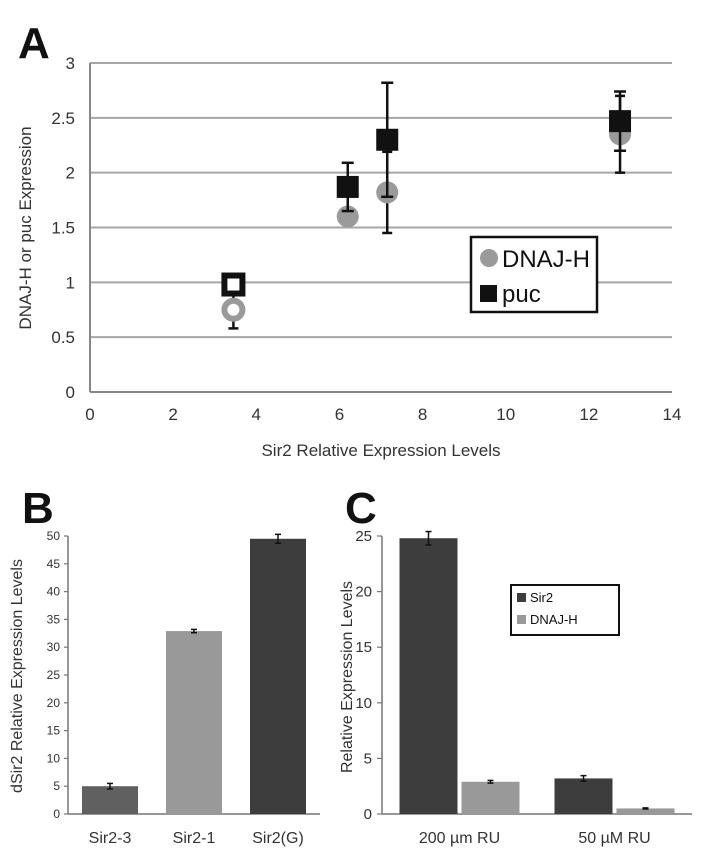 The image size is (720, 867). What do you see at coordinates (25, 227) in the screenshot?
I see `a-y-axis-label: DNAJ-H or puc Expression` at bounding box center [25, 227].